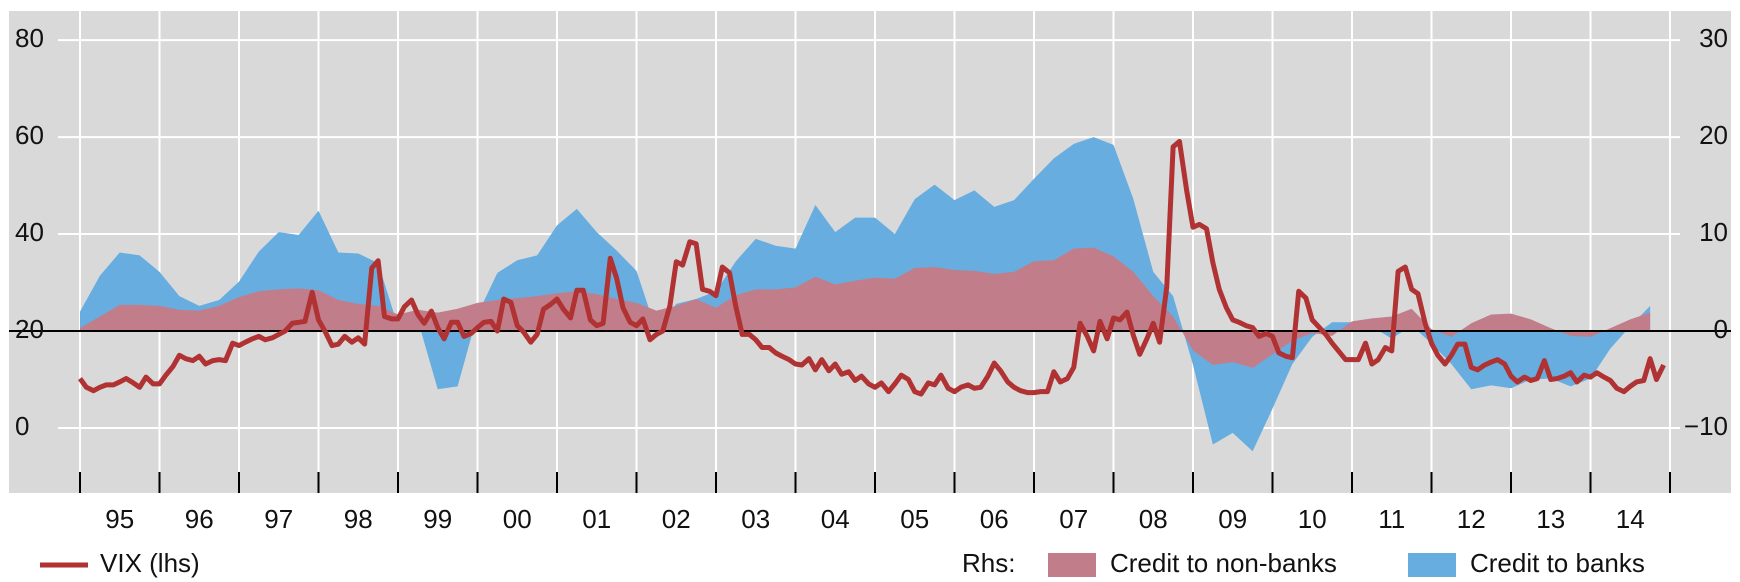 The height and width of the screenshot is (582, 1740). Describe the element at coordinates (676, 519) in the screenshot. I see `x-tick-label: 02` at that location.